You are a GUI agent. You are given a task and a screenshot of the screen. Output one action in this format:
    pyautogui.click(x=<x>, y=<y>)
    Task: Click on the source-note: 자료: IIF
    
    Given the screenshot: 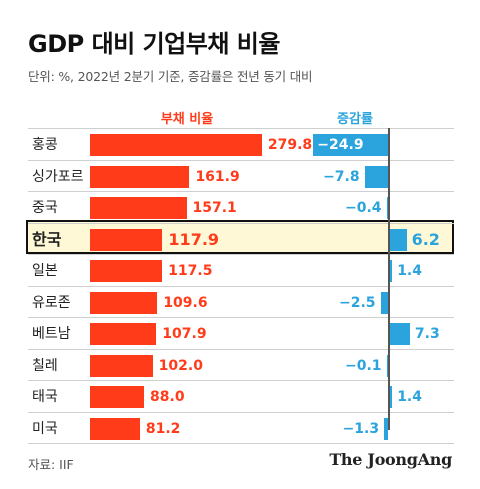 What is the action you would take?
    pyautogui.click(x=51, y=464)
    